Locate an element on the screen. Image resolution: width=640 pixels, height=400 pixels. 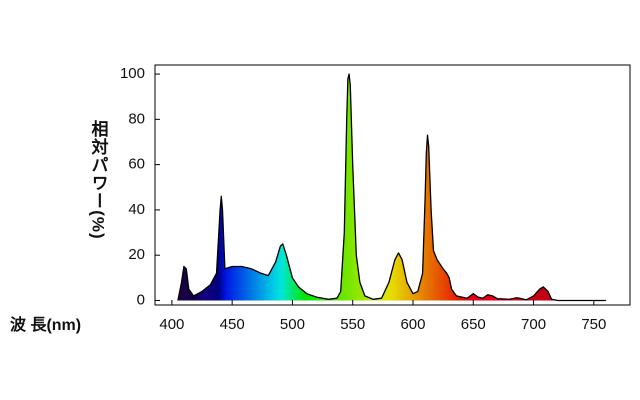
x-tick-label: 750 is located at coordinates (593, 324).